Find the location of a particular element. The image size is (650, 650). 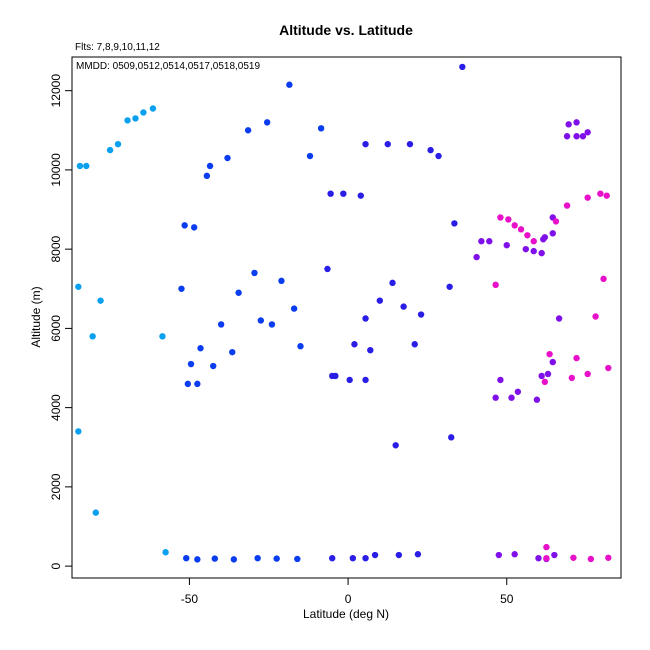

x-axis: -50 0 50 is located at coordinates (347, 592).